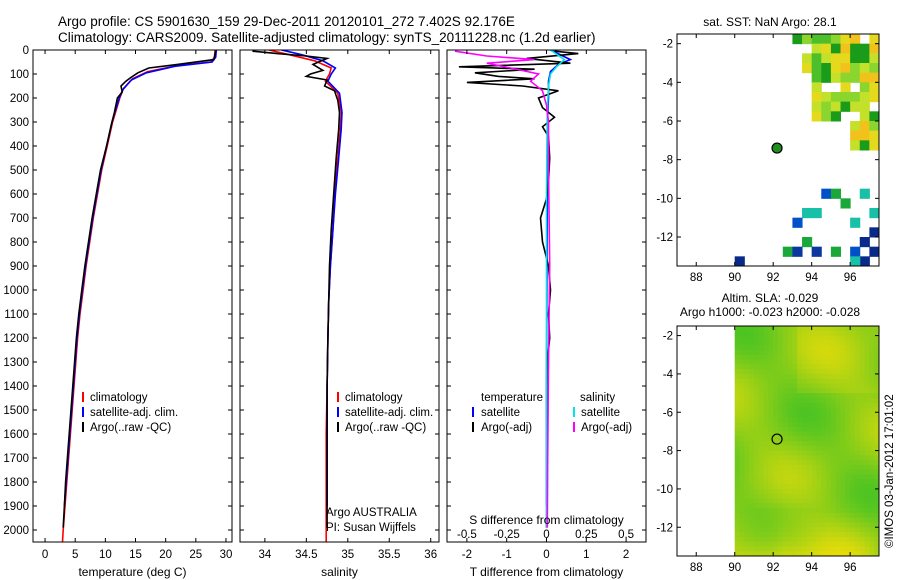 The image size is (900, 580). Describe the element at coordinates (195, 555) in the screenshot. I see `temperature-xtick-label: 25` at that location.